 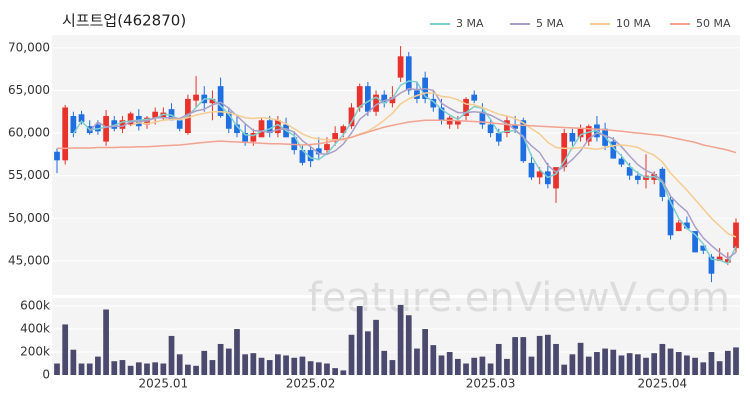 What do you see at coordinates (35, 352) in the screenshot?
I see `y-tick-label: 200k` at bounding box center [35, 352].